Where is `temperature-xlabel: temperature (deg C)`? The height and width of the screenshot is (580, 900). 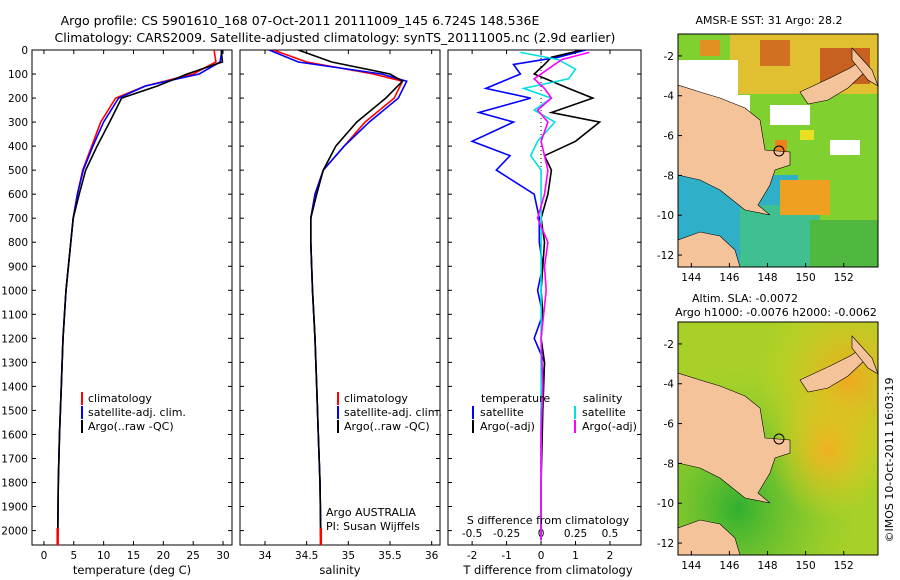
temperature-xlabel: temperature (deg C) is located at coordinates (132, 570).